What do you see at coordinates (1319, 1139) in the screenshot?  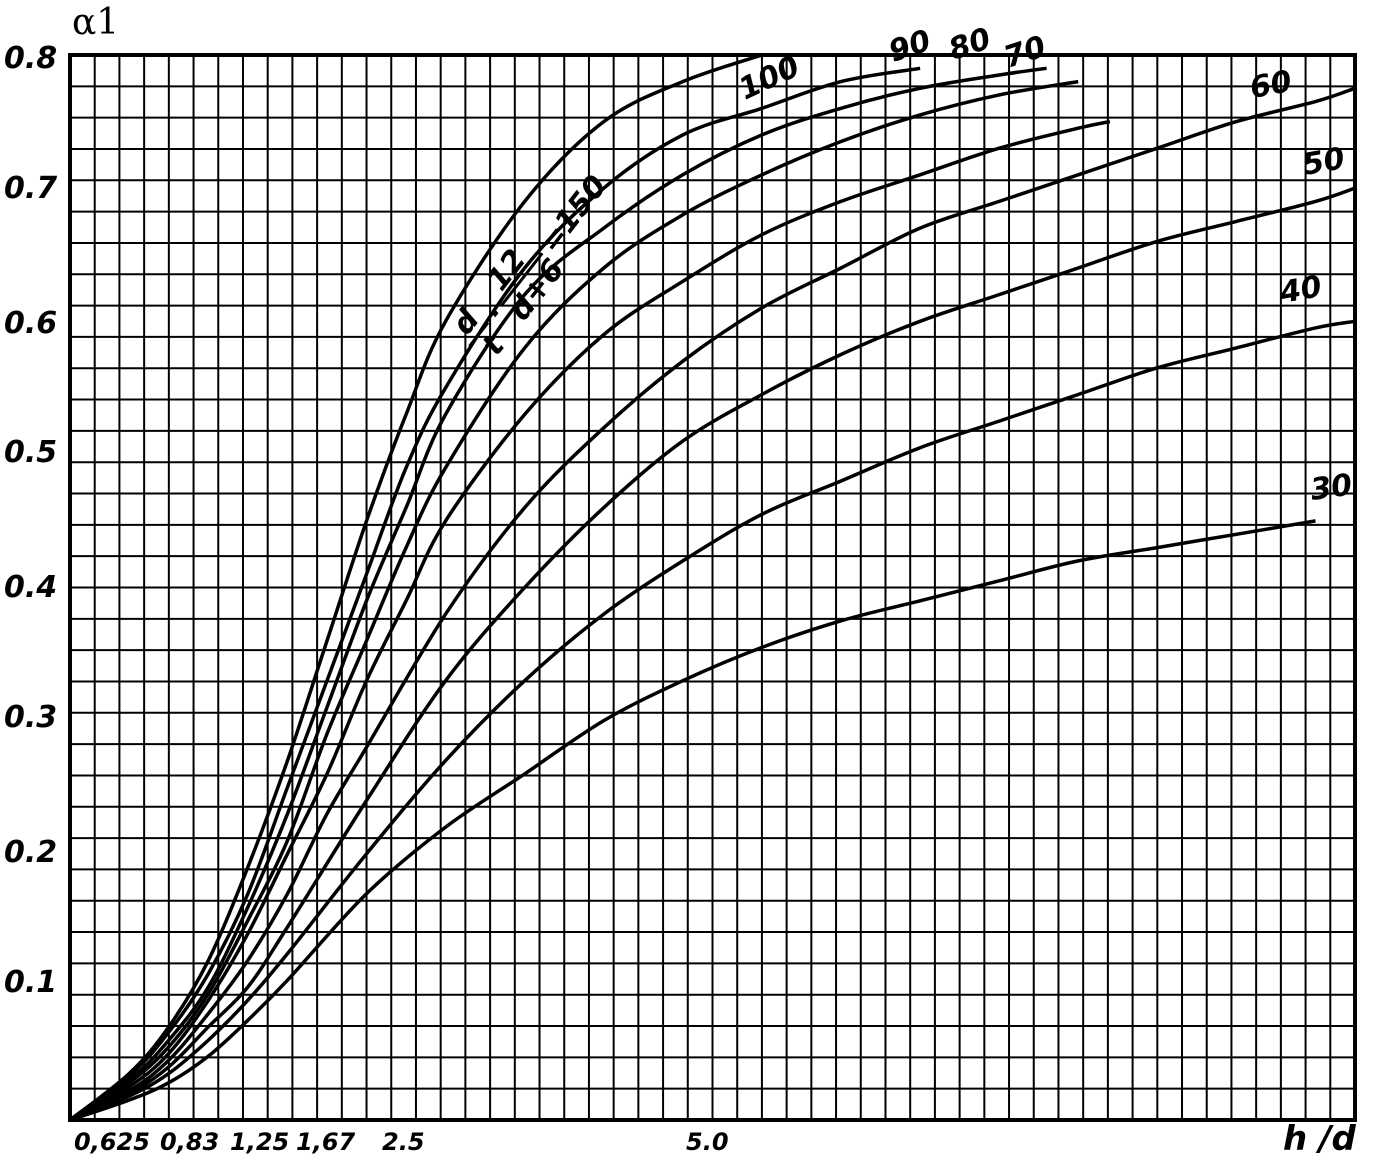 I see `x-axis-label: h /d` at bounding box center [1319, 1139].